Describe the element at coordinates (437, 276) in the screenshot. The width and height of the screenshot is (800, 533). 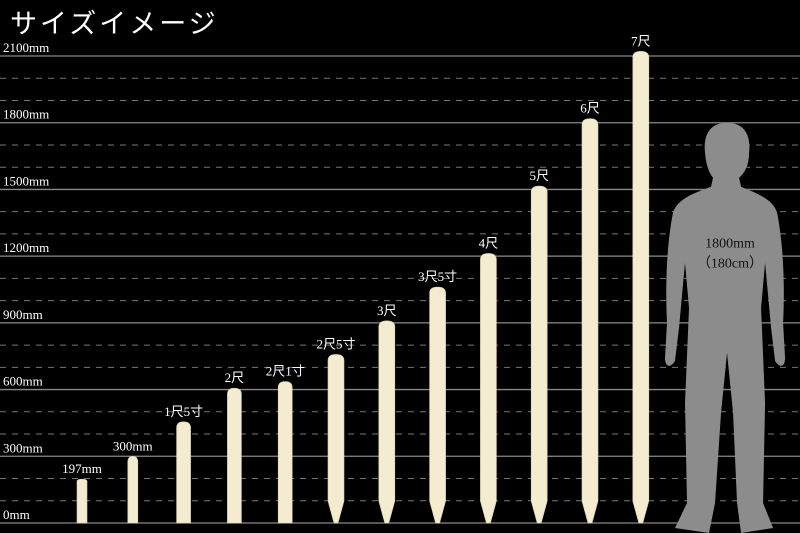
I see `bar-label: 3尺5寸` at that location.